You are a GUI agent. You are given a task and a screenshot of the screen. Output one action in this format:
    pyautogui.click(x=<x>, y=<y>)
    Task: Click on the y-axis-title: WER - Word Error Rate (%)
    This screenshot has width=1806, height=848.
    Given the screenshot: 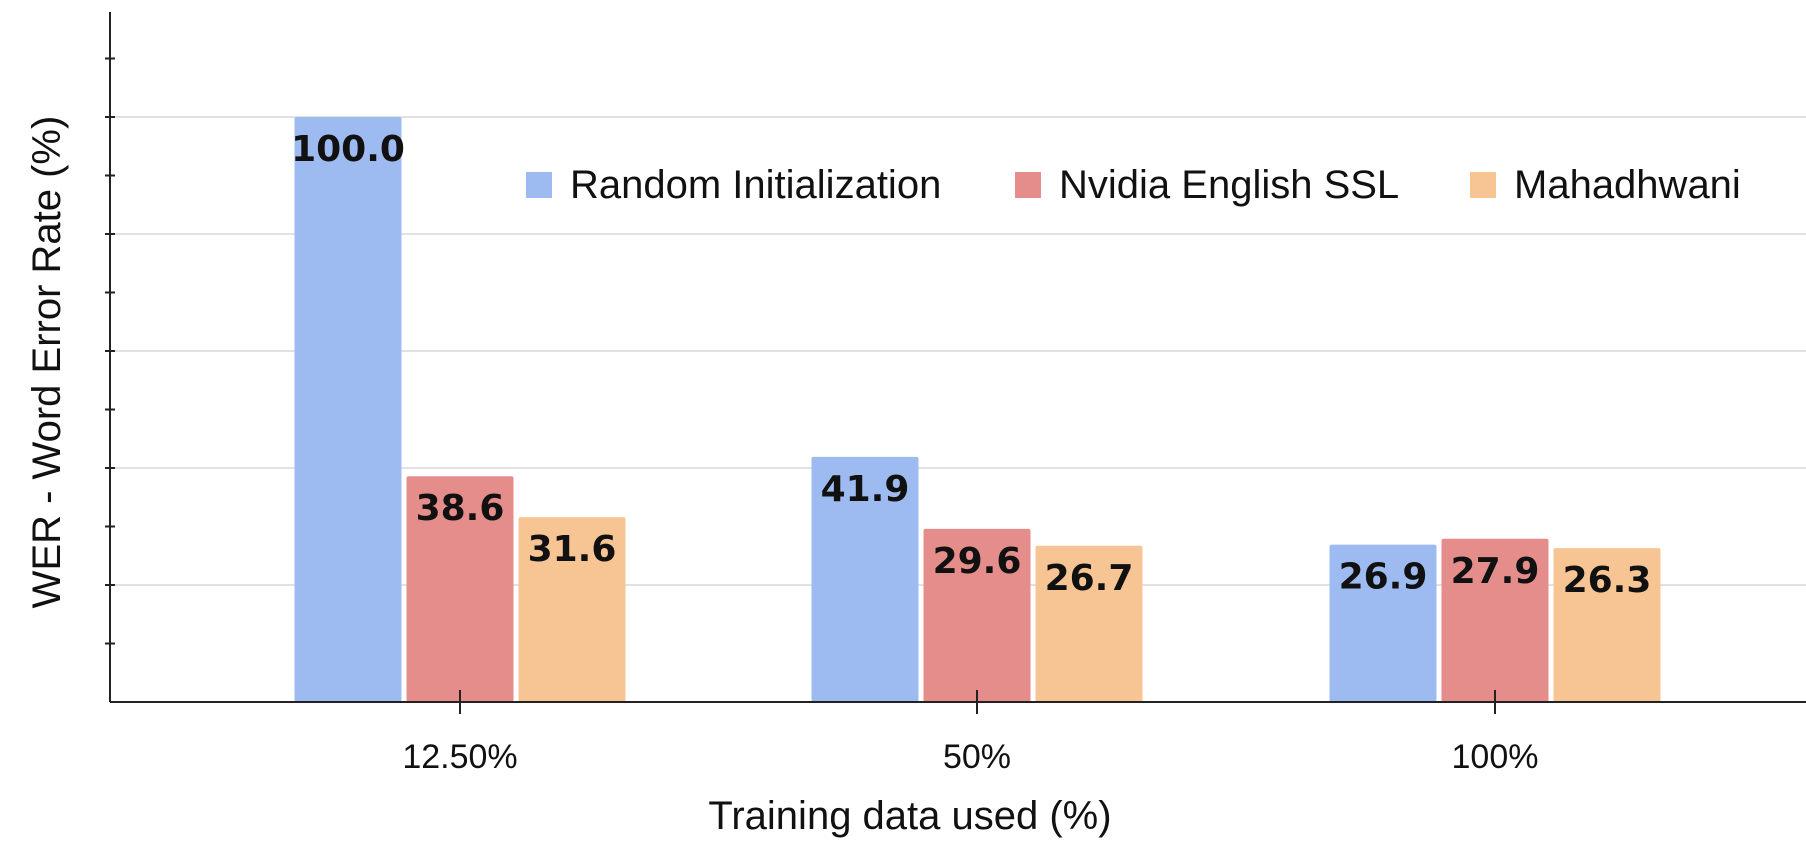 What is the action you would take?
    pyautogui.click(x=47, y=362)
    